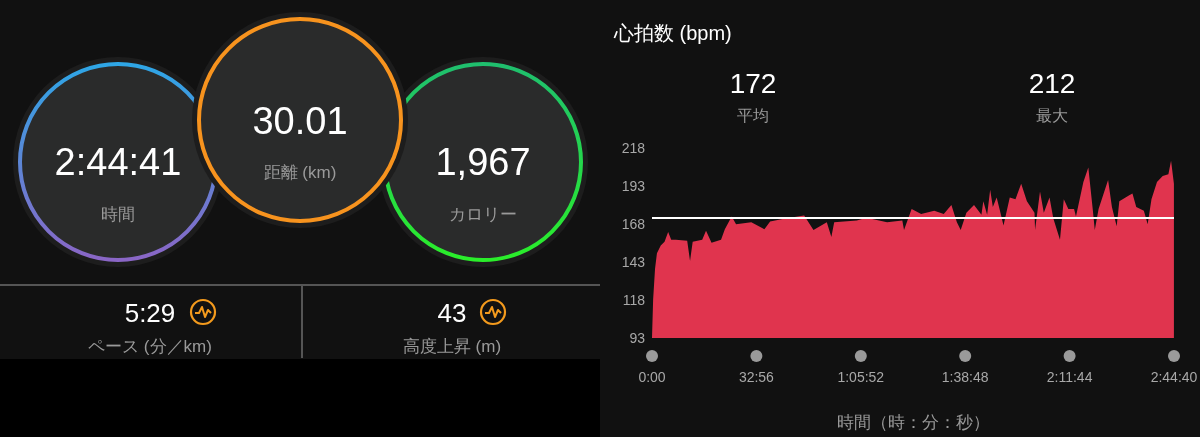  I want to click on y-tick-label: 168, so click(633, 224).